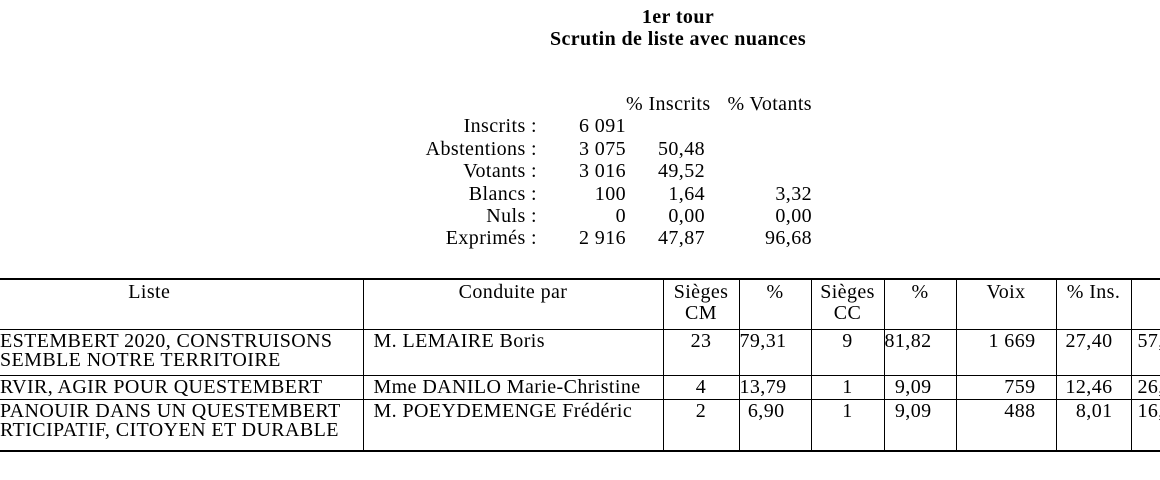 The width and height of the screenshot is (1160, 480). Describe the element at coordinates (1006, 387) in the screenshot. I see `cell-voix: 759` at that location.